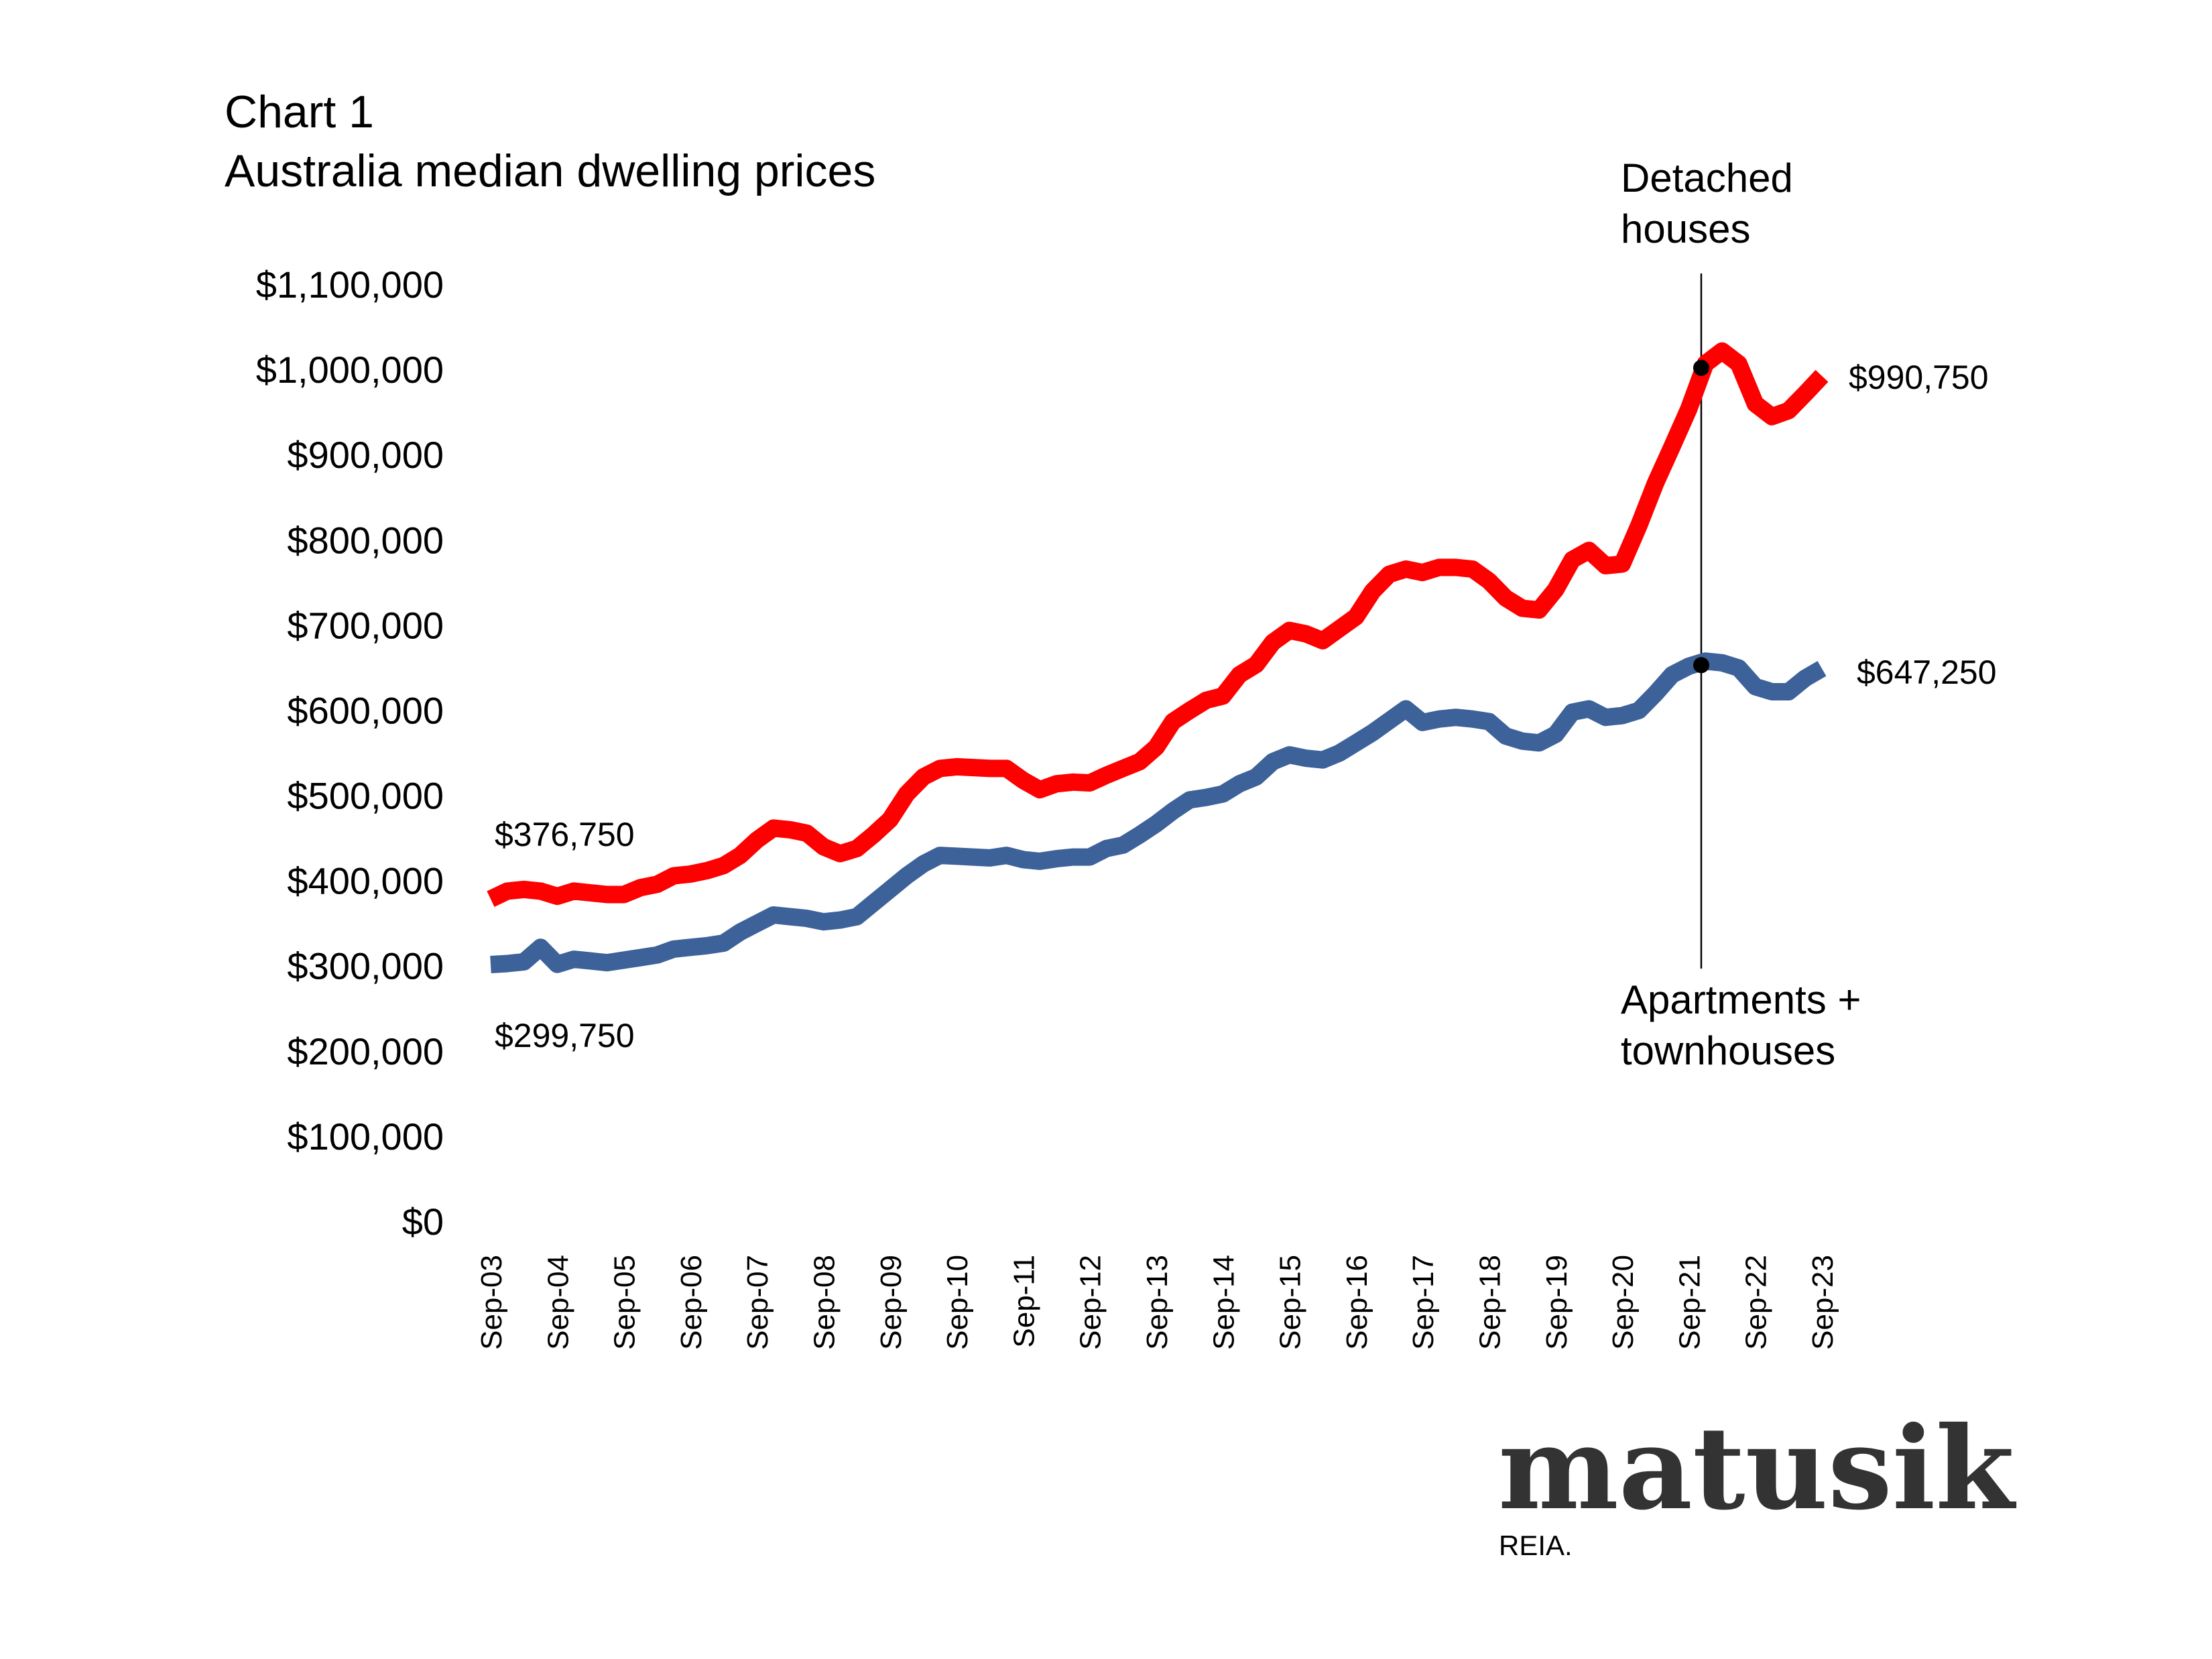  I want to click on y-tick-label: $100,000, so click(365, 1136).